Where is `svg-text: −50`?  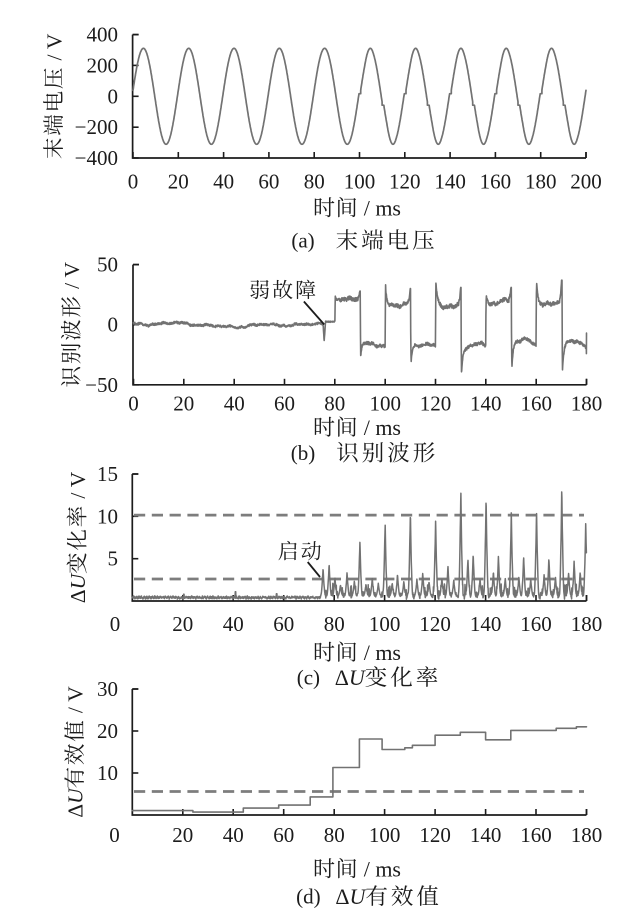 svg-text: −50 is located at coordinates (101, 385).